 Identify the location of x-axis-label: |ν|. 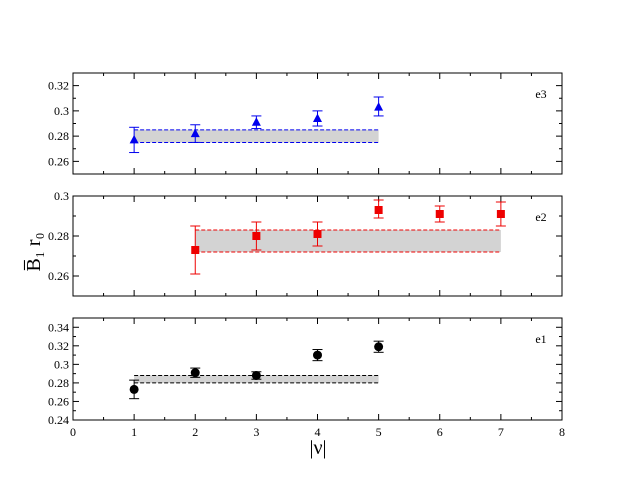
(317, 448).